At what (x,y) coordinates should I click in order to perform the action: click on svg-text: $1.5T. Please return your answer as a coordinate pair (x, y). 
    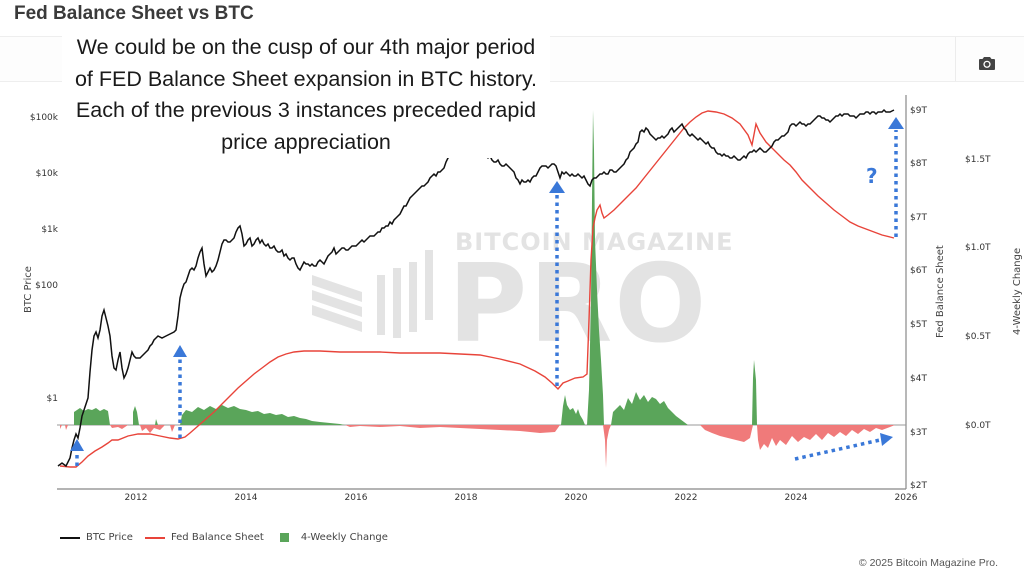
    Looking at the image, I should click on (978, 160).